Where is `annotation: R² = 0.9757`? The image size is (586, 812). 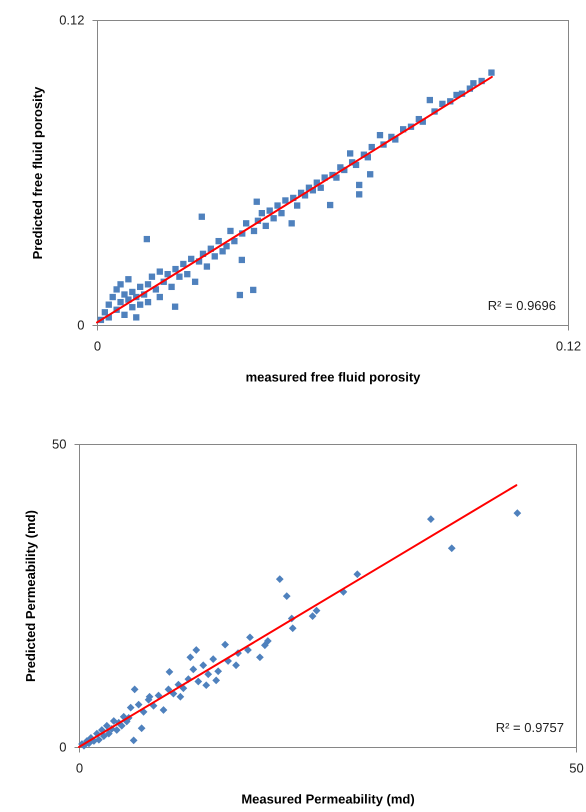
annotation: R² = 0.9757 is located at coordinates (530, 727).